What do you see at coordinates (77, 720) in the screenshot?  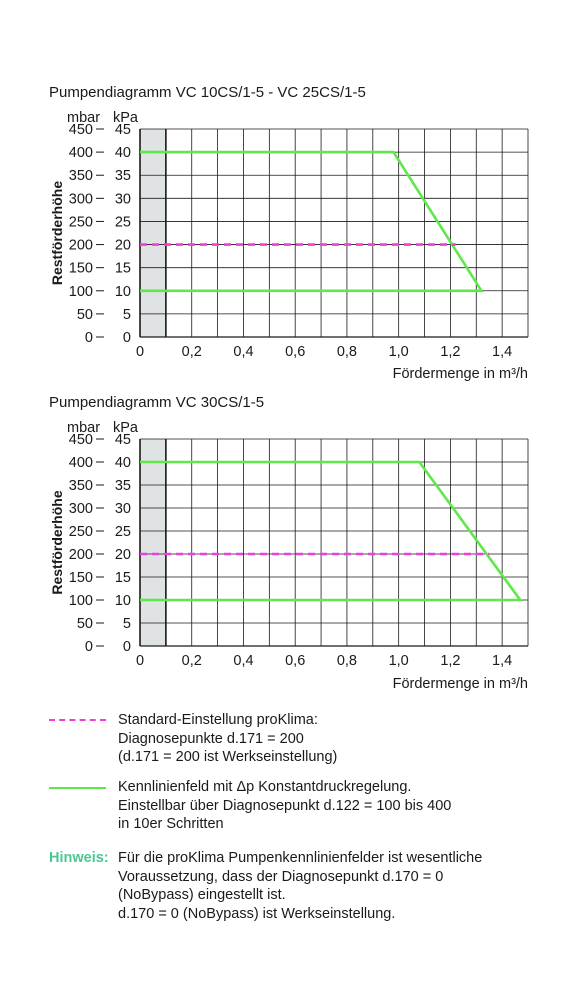 I see `legend-swatch-dashed` at bounding box center [77, 720].